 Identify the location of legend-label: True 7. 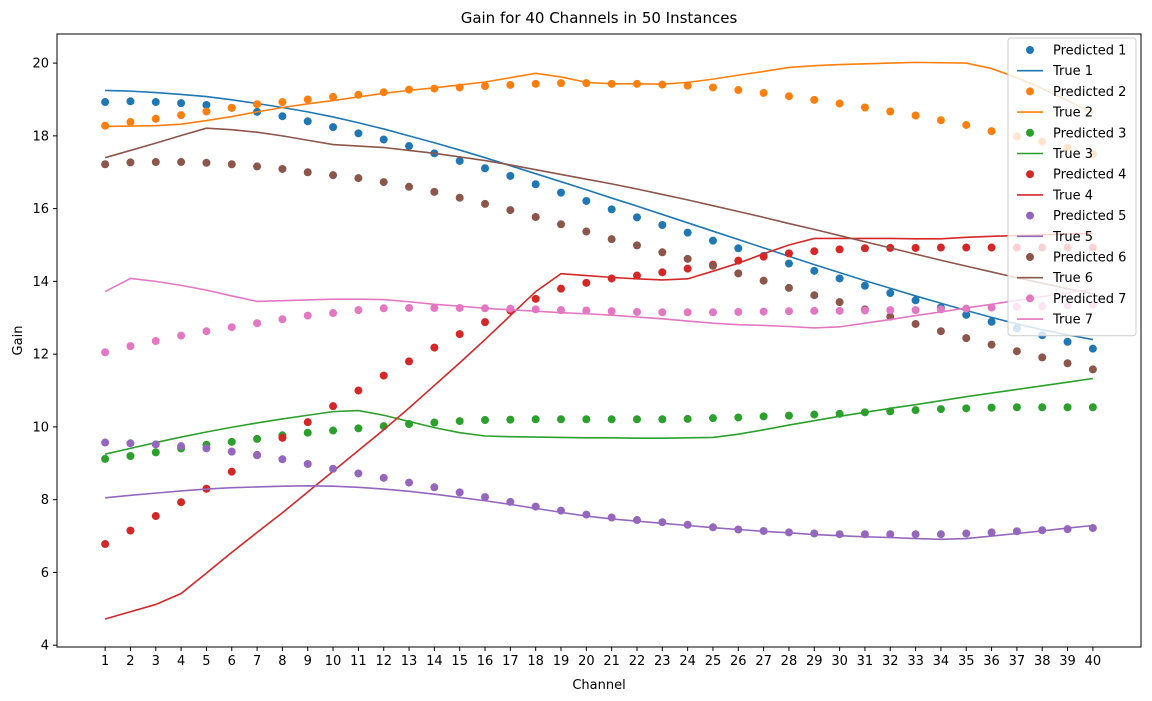
(1072, 320).